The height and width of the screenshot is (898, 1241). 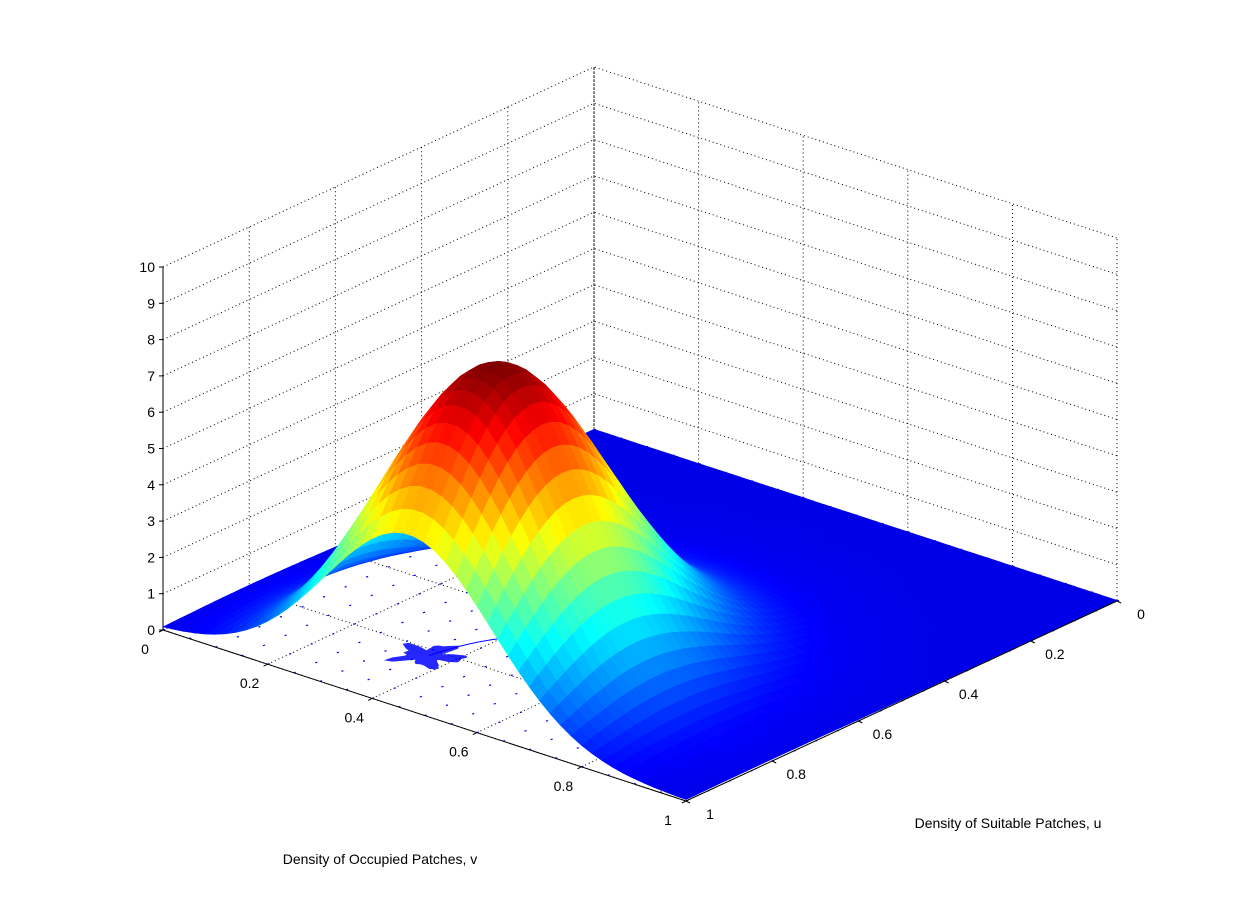 I want to click on surface-patch, so click(x=685, y=795).